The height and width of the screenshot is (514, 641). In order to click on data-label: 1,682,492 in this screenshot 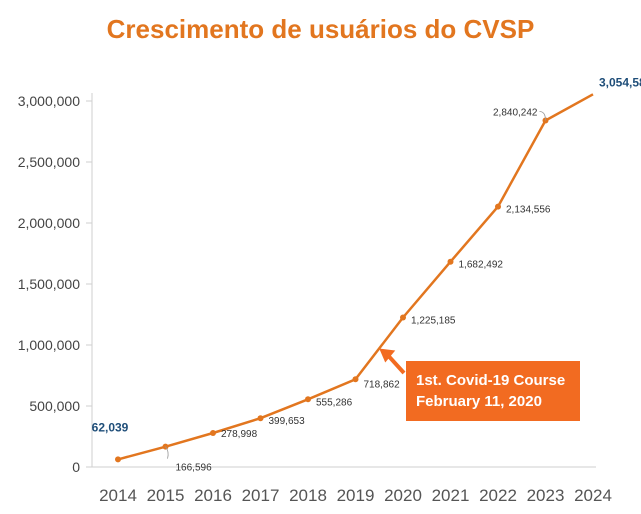, I will do `click(481, 265)`.